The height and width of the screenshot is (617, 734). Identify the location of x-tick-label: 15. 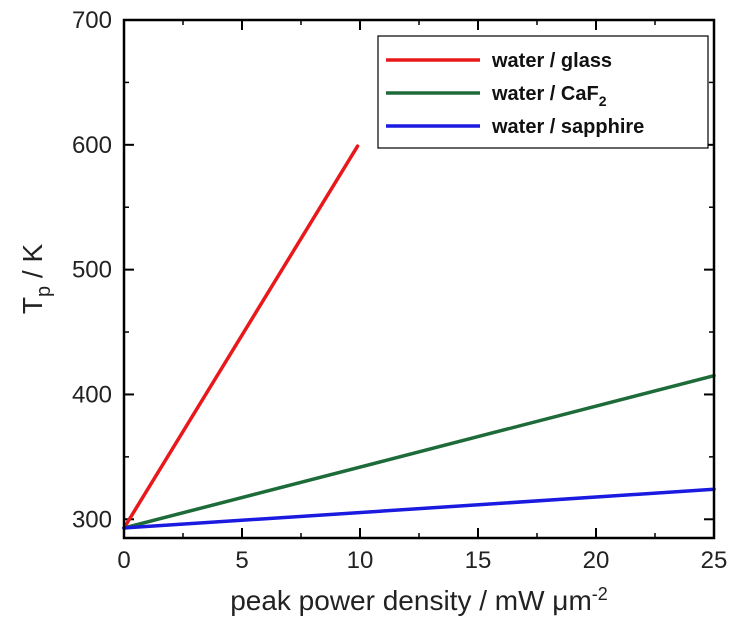
(478, 560).